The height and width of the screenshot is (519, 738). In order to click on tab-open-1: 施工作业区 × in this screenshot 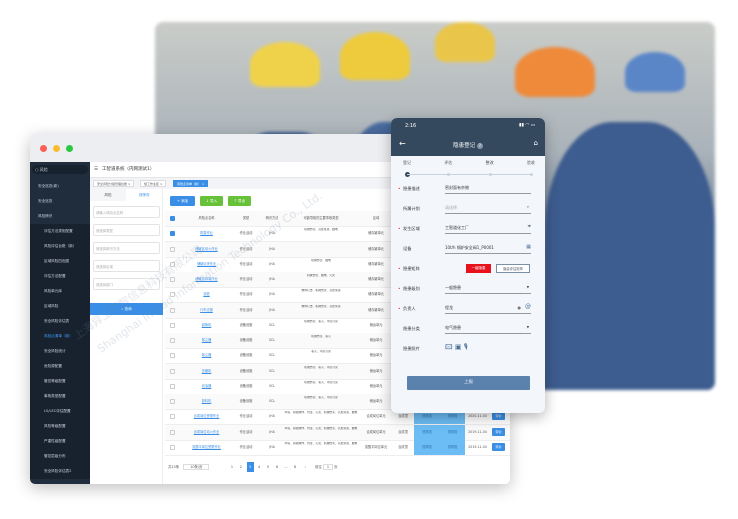, I will do `click(153, 183)`.